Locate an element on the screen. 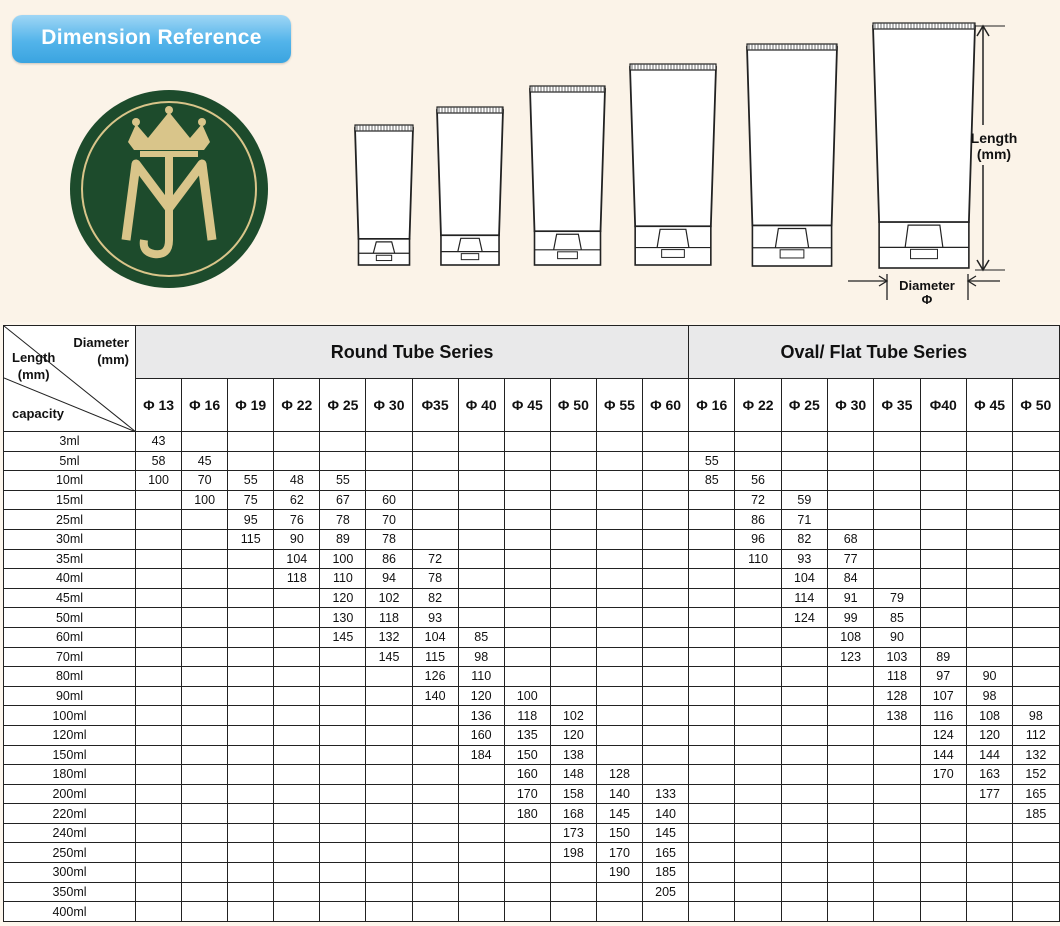 The image size is (1060, 926). length-value-cell: 184 is located at coordinates (481, 755).